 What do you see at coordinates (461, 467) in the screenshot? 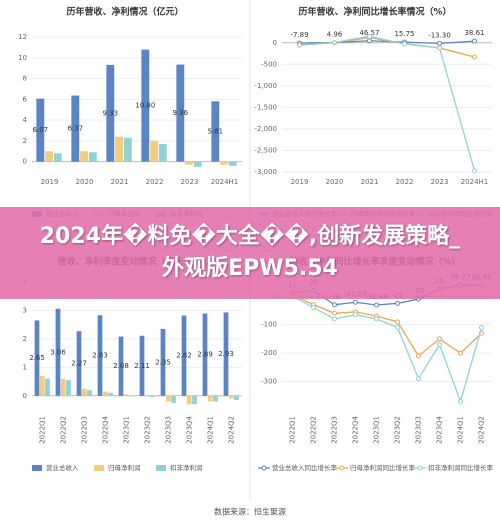
I see `legend-label: 扣非净利润同比增长率` at bounding box center [461, 467].